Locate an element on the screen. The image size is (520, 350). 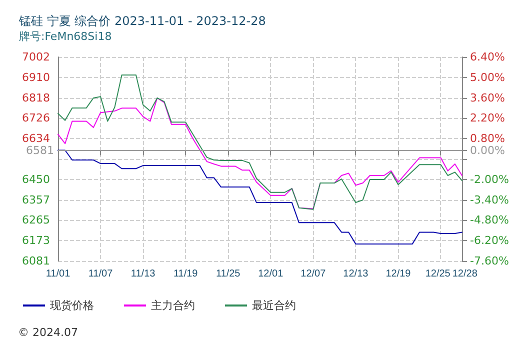
y2-tick-label: -4.80% is located at coordinates (489, 220).